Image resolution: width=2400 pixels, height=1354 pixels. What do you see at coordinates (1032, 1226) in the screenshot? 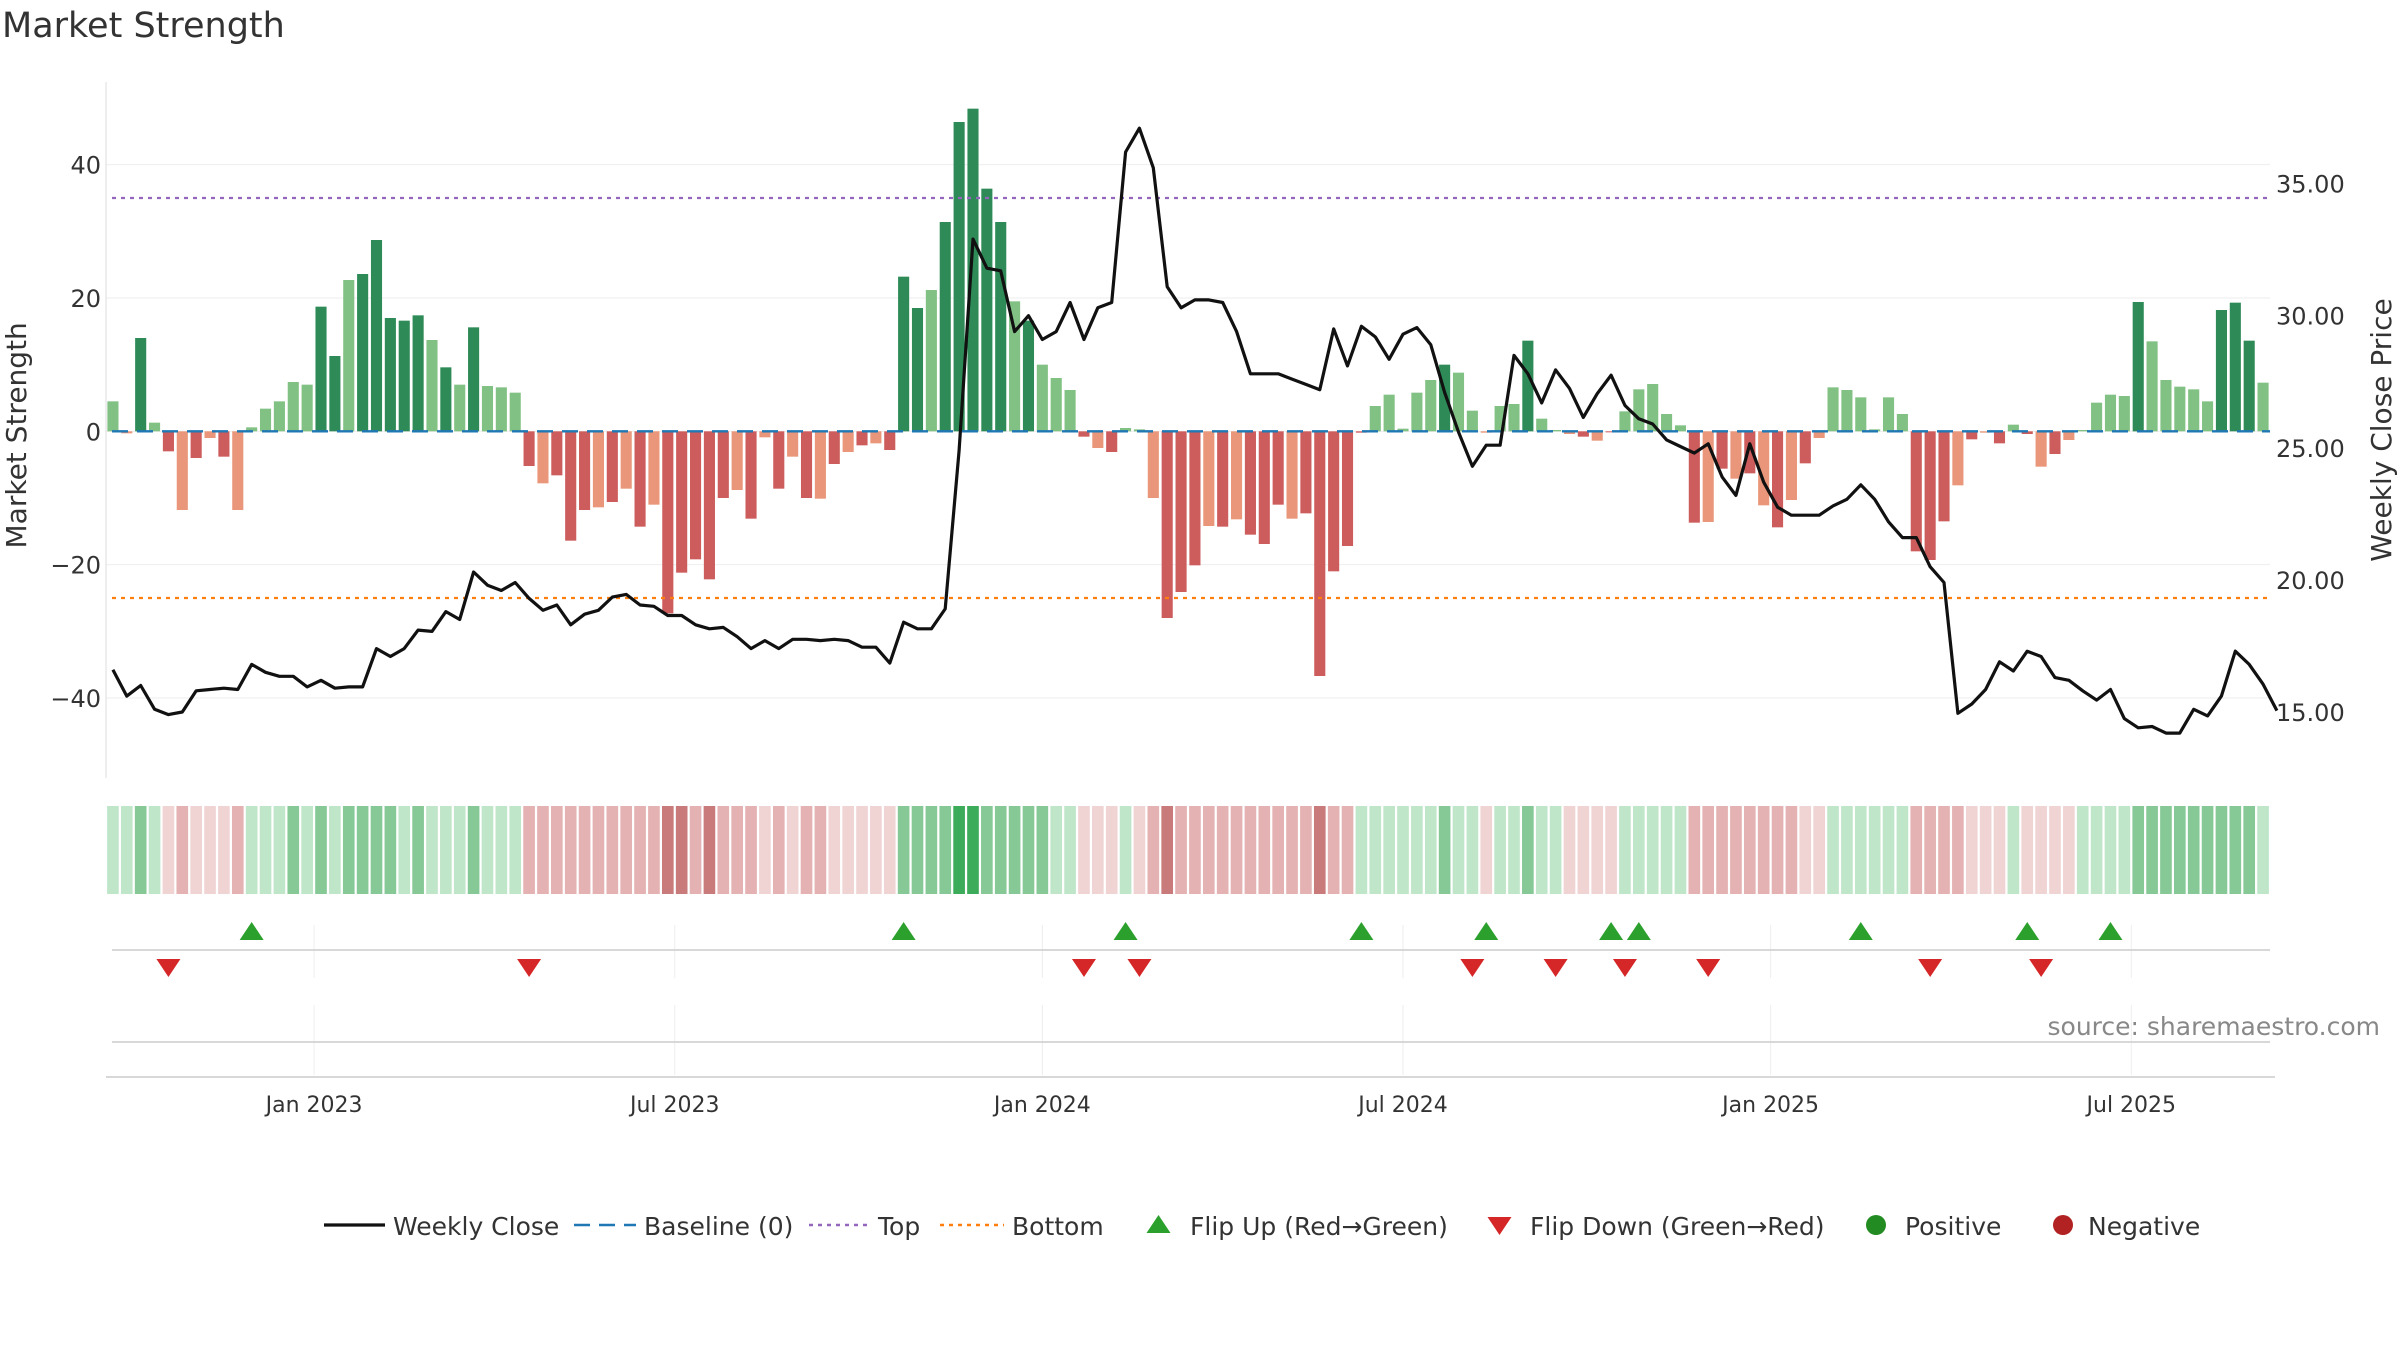
I see `legend-item: Top` at bounding box center [1032, 1226].